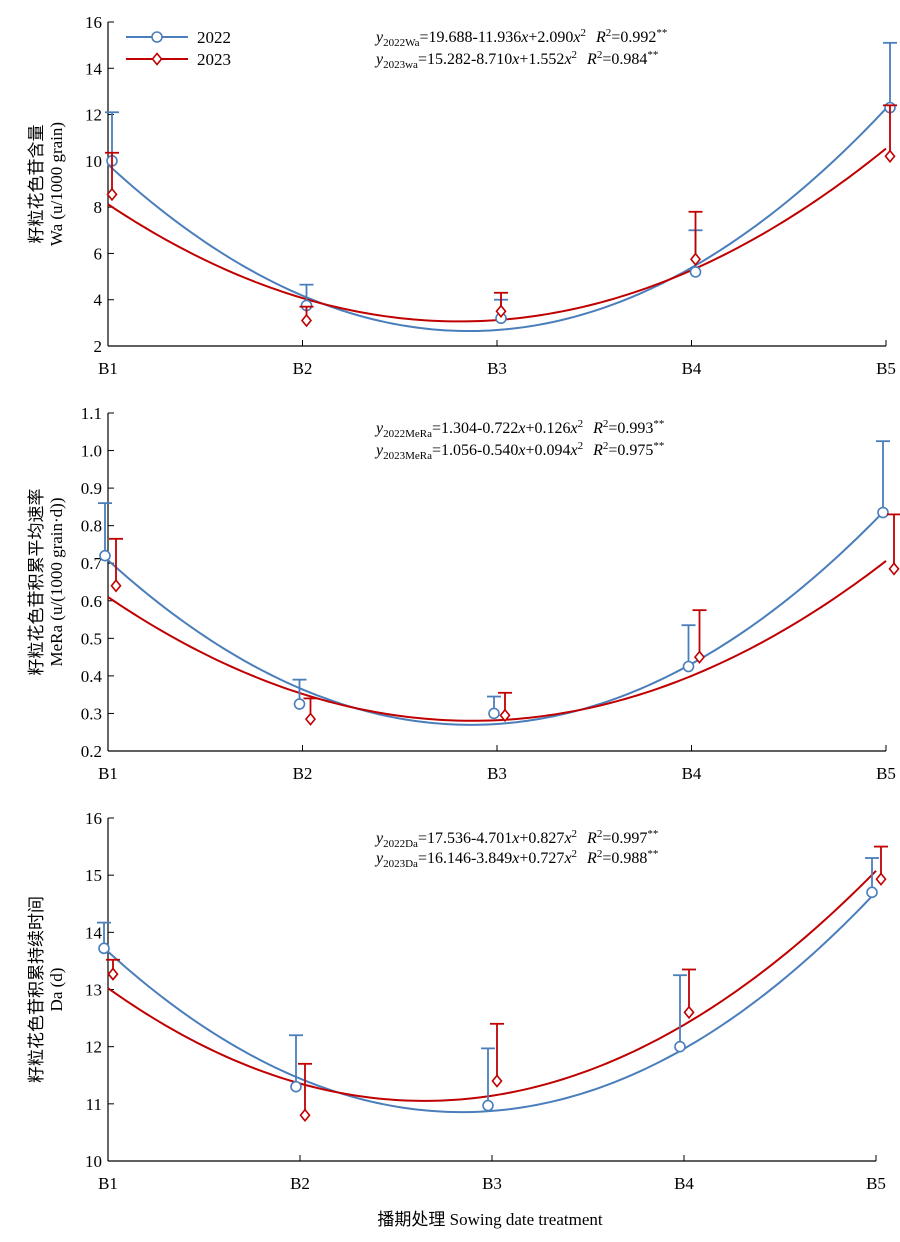 Image resolution: width=900 pixels, height=1242 pixels. I want to click on eq-coefficients: =15.282-8.710, so click(465, 59).